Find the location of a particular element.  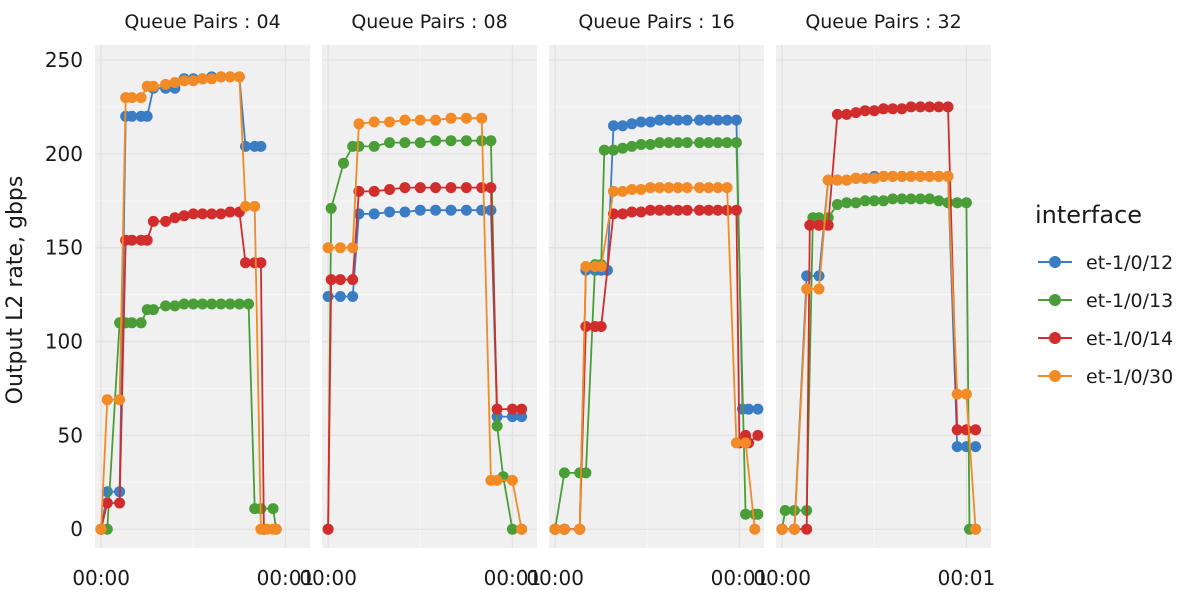

legend-item: et-1/0/13 is located at coordinates (1105, 301).